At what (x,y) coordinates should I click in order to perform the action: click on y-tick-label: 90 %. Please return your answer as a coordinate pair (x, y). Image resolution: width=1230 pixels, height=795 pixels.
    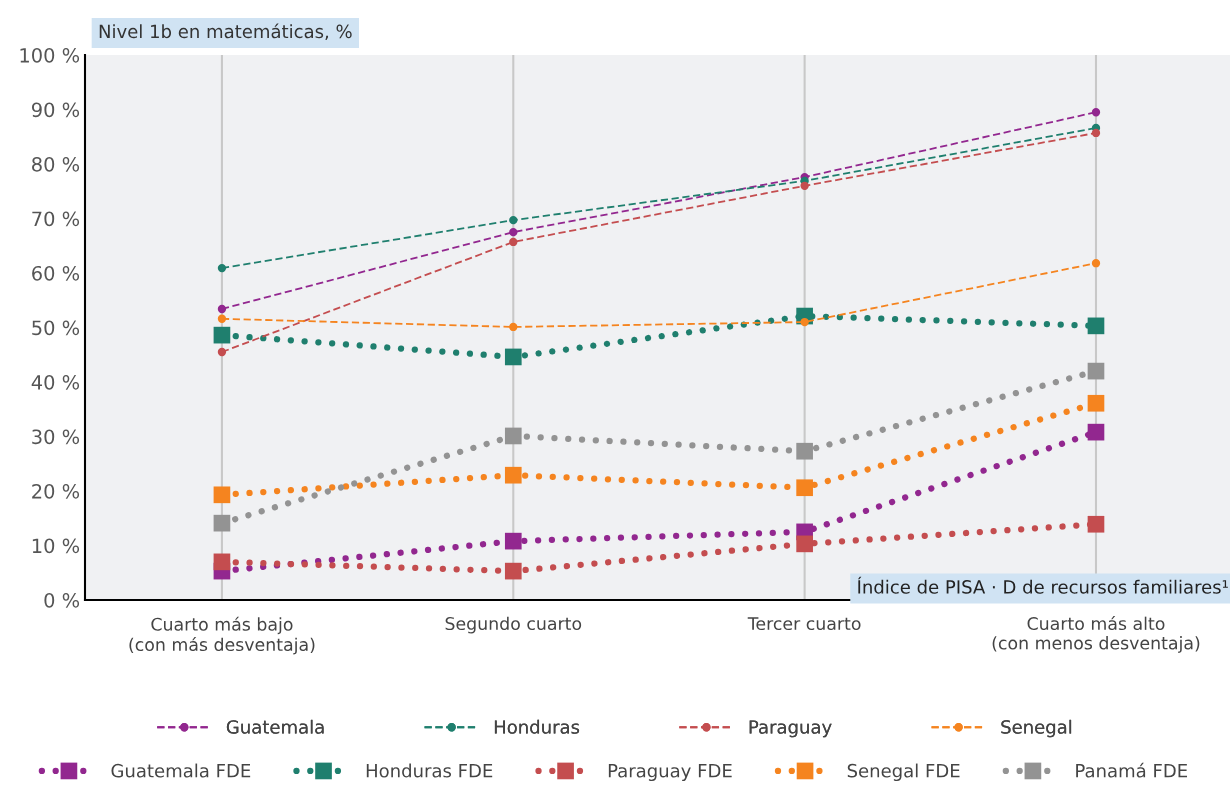
    Looking at the image, I should click on (55, 110).